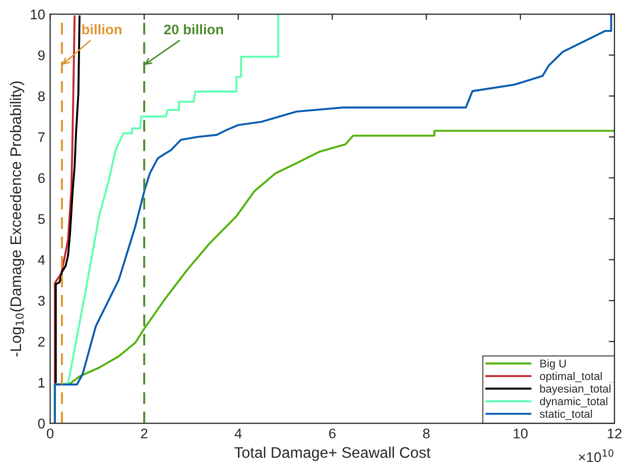 The height and width of the screenshot is (473, 627). I want to click on annotation: billion, so click(102, 29).